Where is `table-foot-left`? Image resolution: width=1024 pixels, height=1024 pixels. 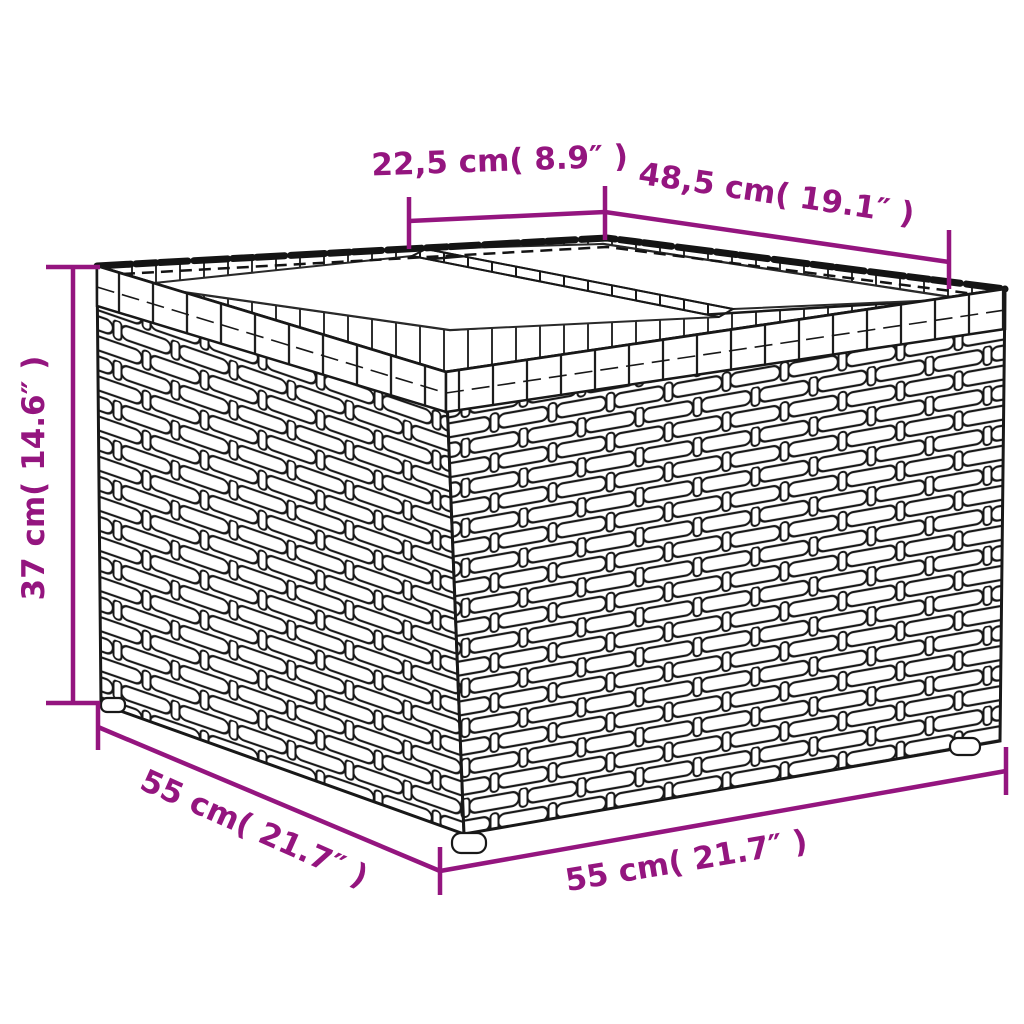
table-foot-left is located at coordinates (113, 705).